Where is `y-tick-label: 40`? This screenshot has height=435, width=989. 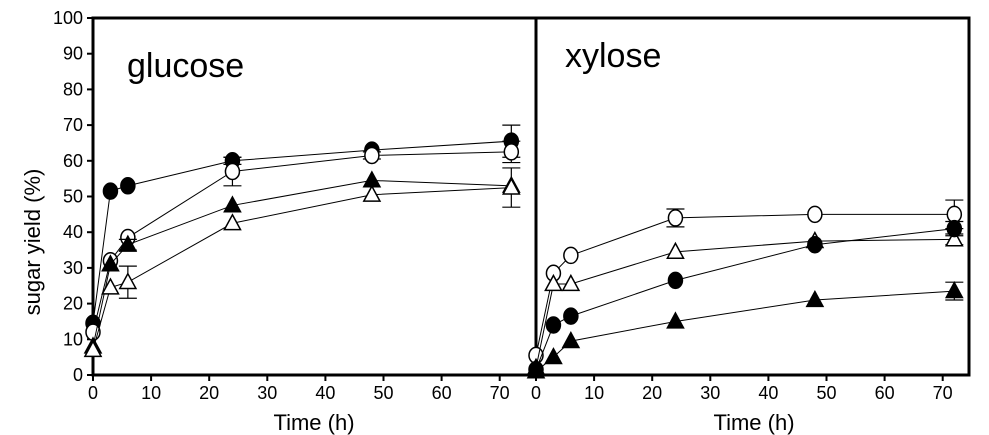 y-tick-label: 40 is located at coordinates (73, 232).